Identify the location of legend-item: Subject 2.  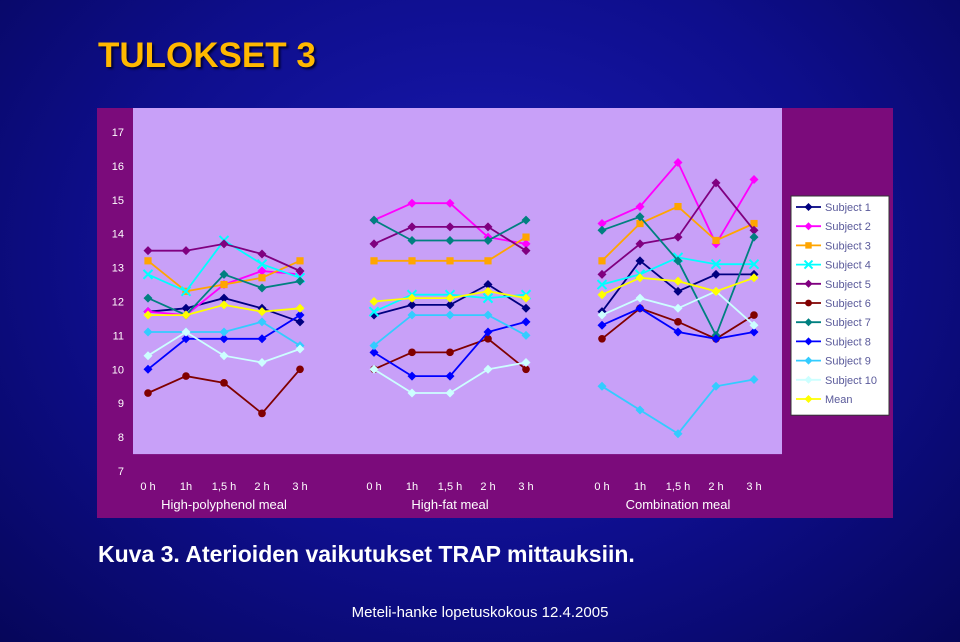
(833, 227).